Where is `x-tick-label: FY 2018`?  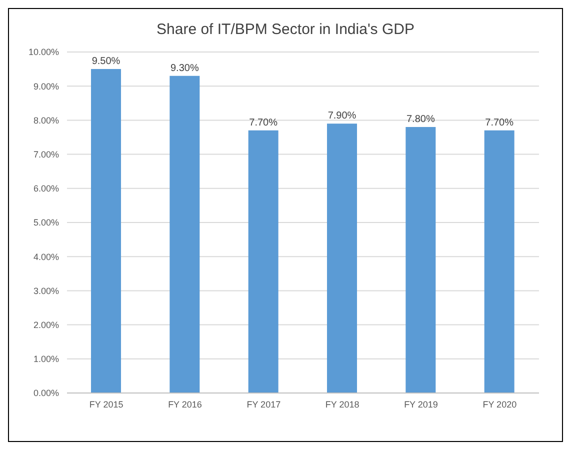
x-tick-label: FY 2018 is located at coordinates (342, 404).